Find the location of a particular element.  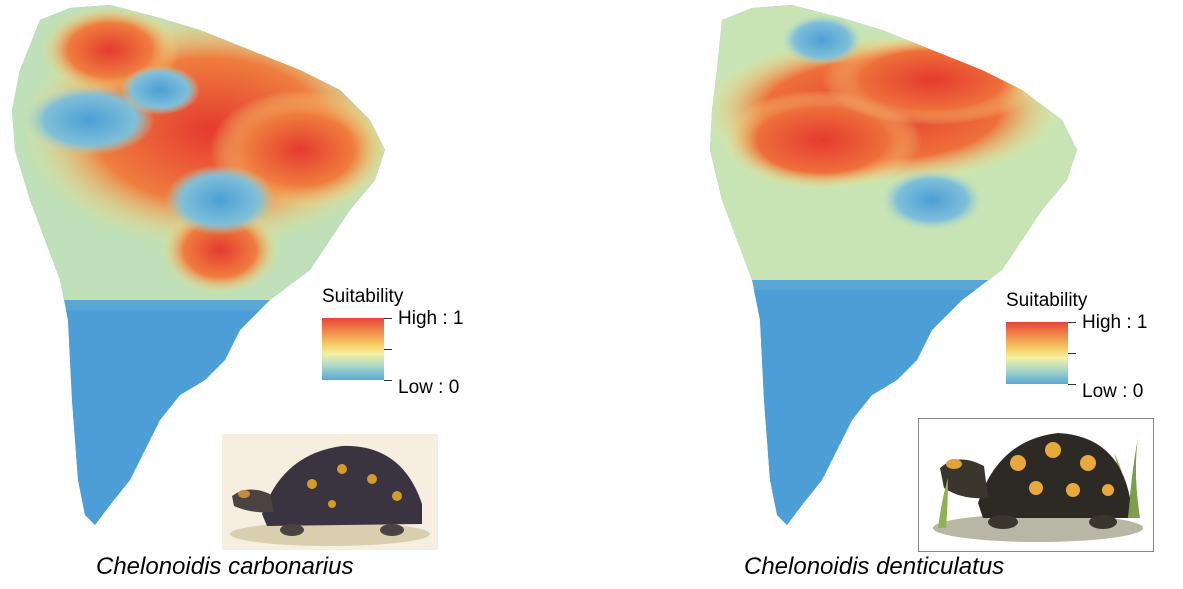

species-label-carbonarius: Chelonoidis carbonarius is located at coordinates (225, 566).